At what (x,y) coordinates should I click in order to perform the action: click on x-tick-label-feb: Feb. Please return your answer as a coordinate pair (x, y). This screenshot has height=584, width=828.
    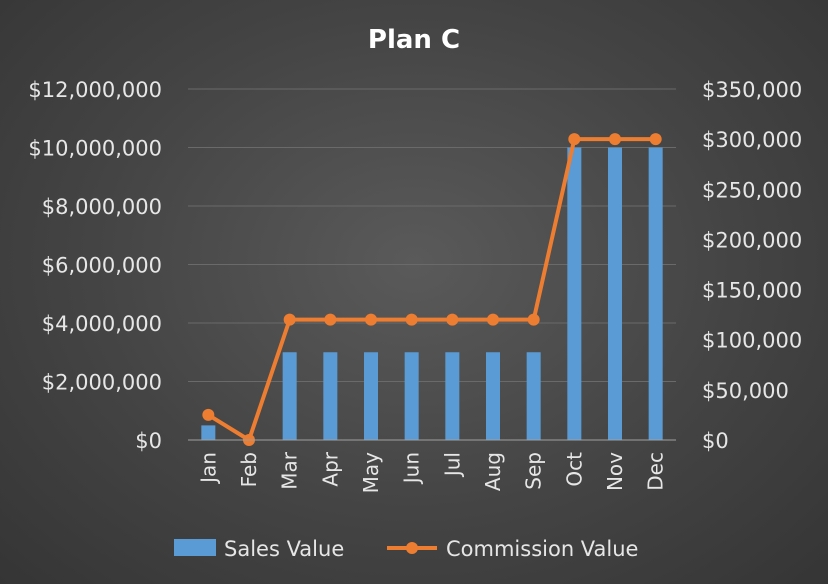
    Looking at the image, I should click on (249, 469).